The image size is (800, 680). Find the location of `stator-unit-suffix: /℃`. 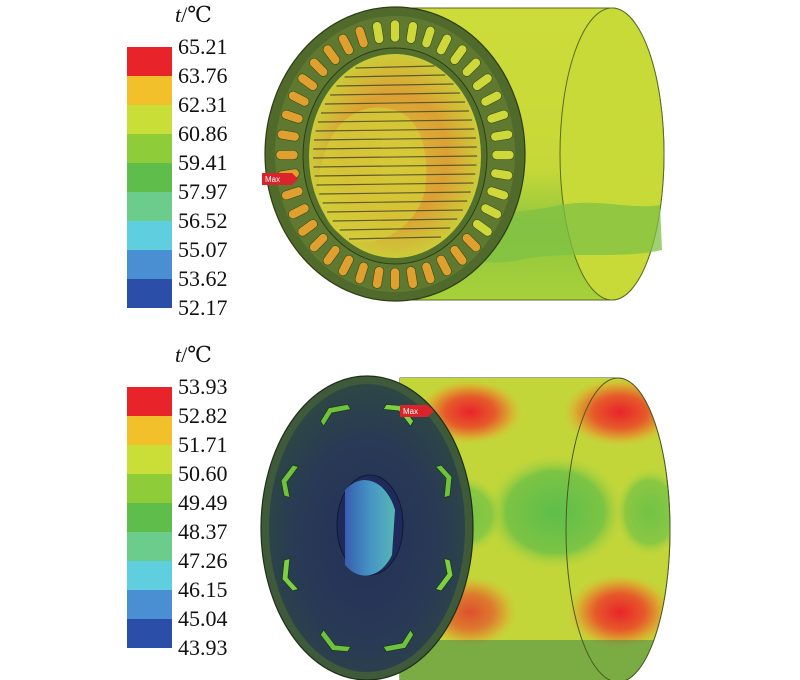

stator-unit-suffix: /℃ is located at coordinates (196, 14).